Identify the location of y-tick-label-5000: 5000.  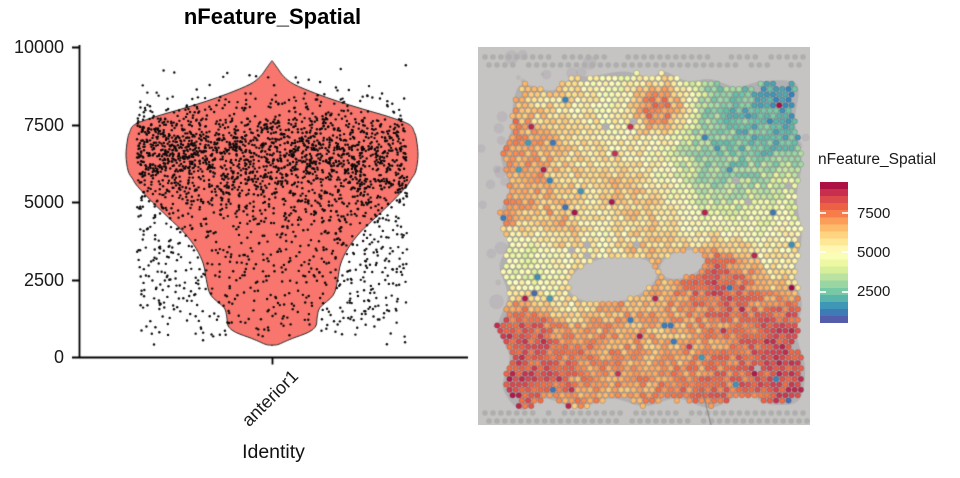
(43, 202).